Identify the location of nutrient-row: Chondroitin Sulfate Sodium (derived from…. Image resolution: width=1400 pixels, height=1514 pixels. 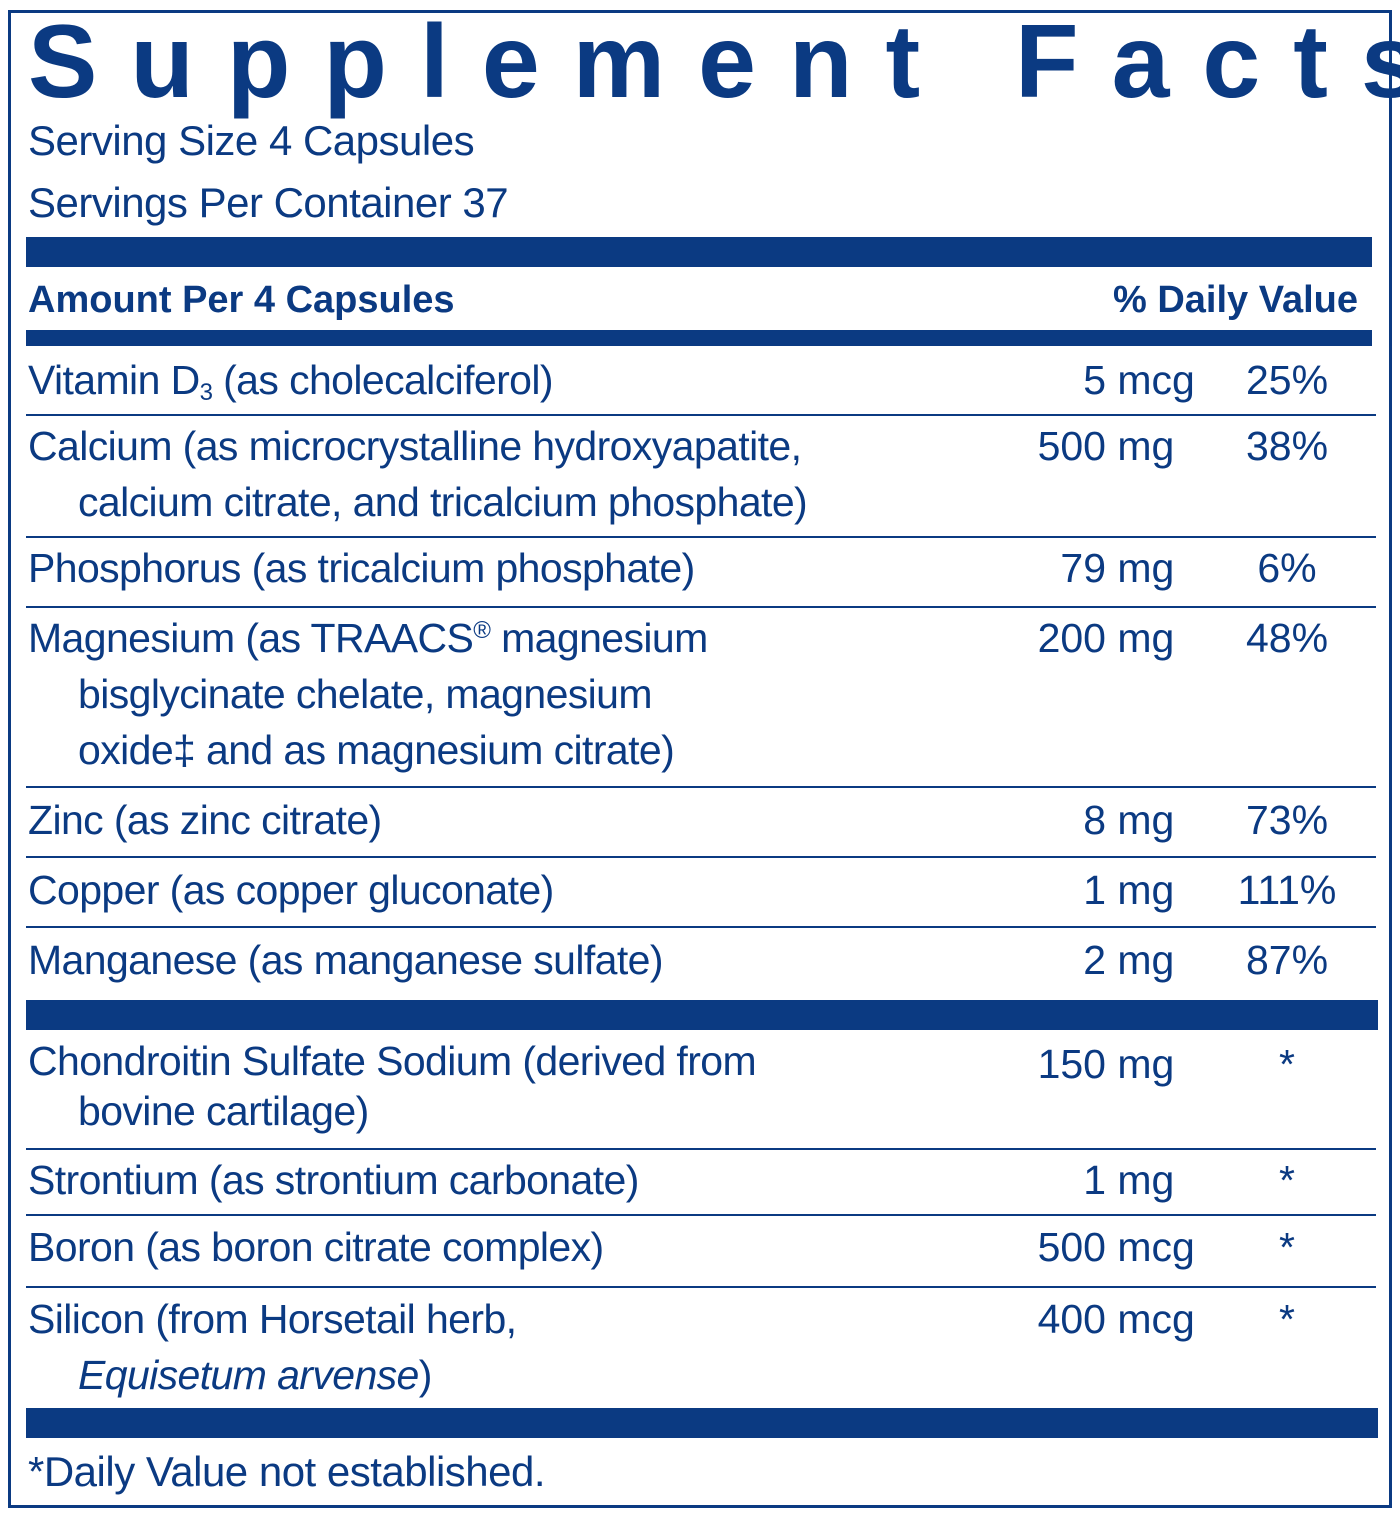
(701, 1092).